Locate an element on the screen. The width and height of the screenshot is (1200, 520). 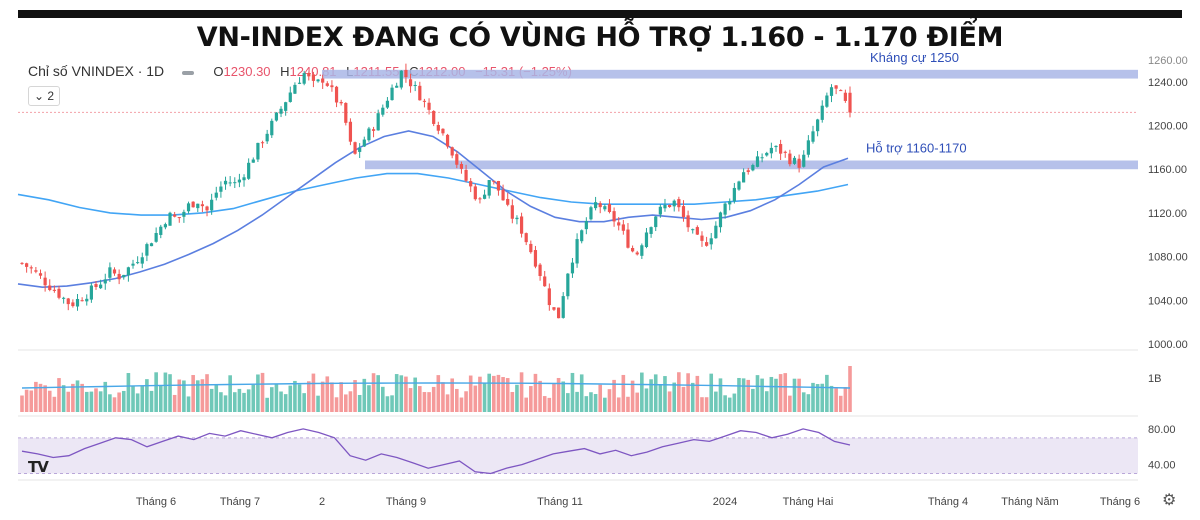
rsi-line is located at coordinates (436, 451).